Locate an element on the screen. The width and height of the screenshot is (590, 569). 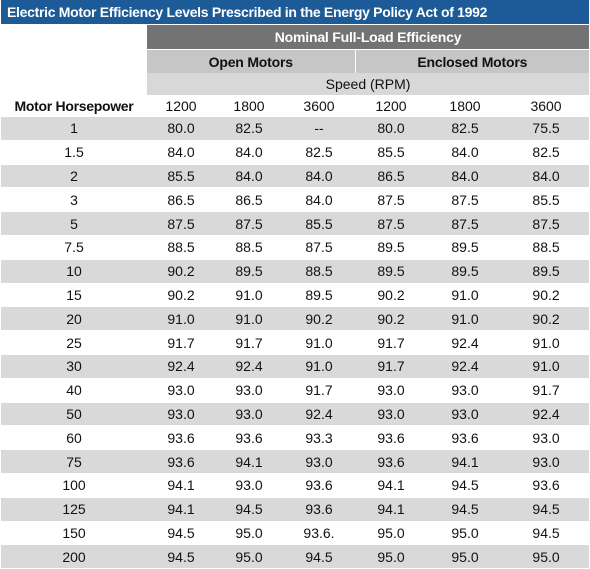
efficiency-cell: 80.0 is located at coordinates (181, 129).